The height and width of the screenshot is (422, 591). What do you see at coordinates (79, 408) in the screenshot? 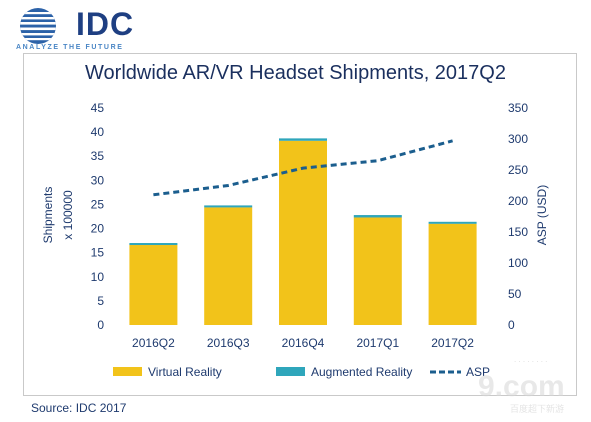
I see `source-note: Source: IDC 2017` at bounding box center [79, 408].